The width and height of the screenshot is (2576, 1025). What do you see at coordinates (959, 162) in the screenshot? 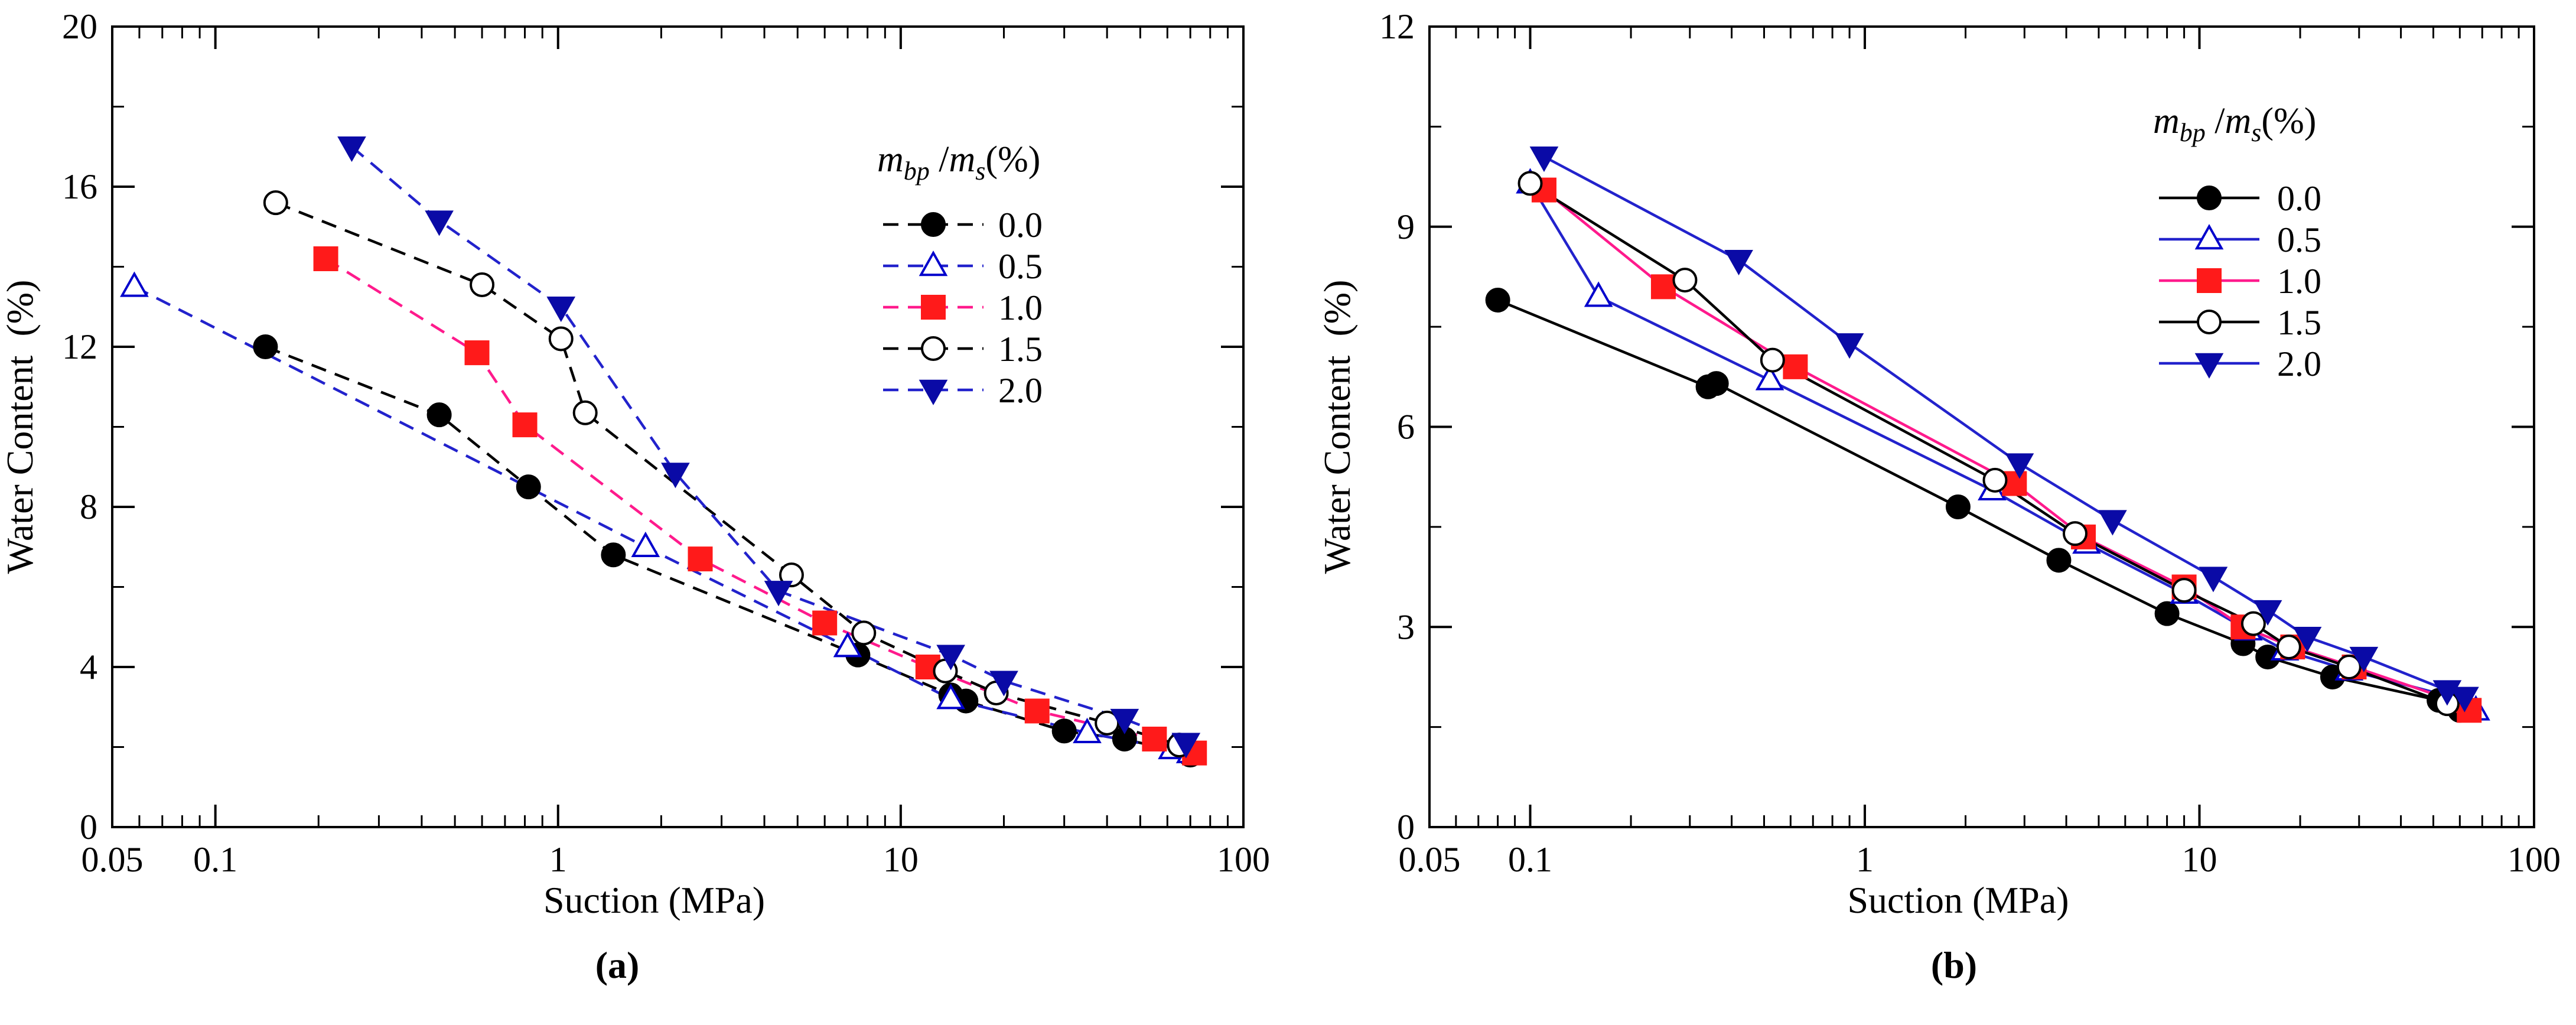
I see `legend-title: mbp /ms(%)` at bounding box center [959, 162].